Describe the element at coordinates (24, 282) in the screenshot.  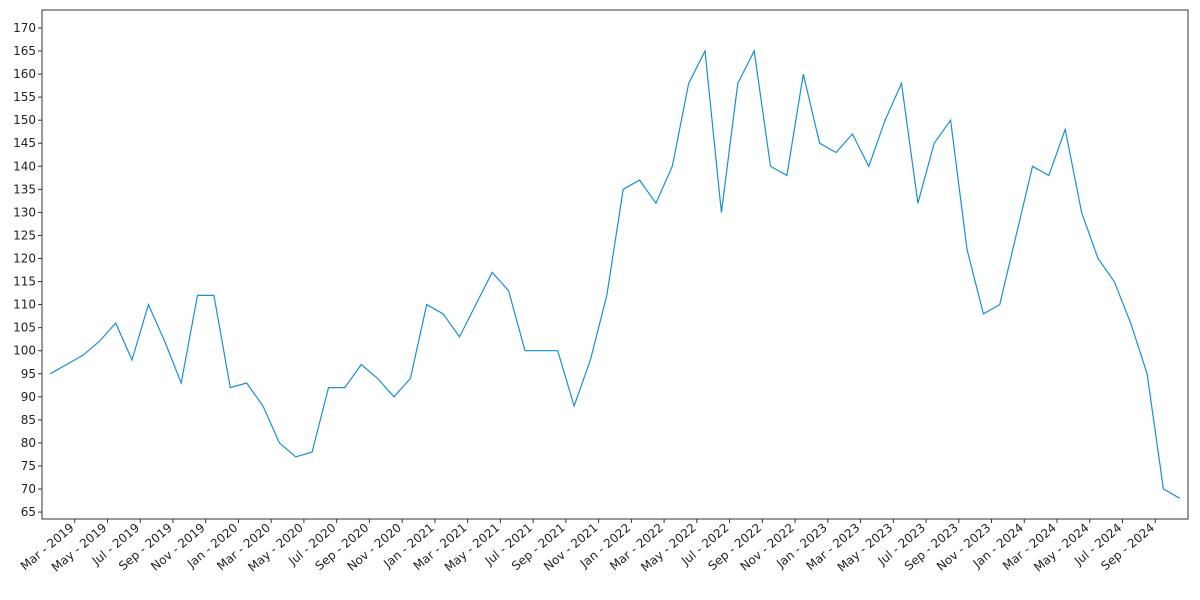
I see `y-tick-label: 115` at that location.